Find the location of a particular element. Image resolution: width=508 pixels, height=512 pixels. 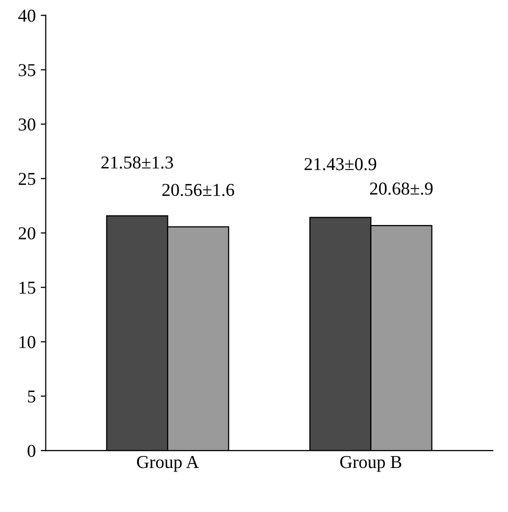

y-tick-label: 20 is located at coordinates (27, 233).